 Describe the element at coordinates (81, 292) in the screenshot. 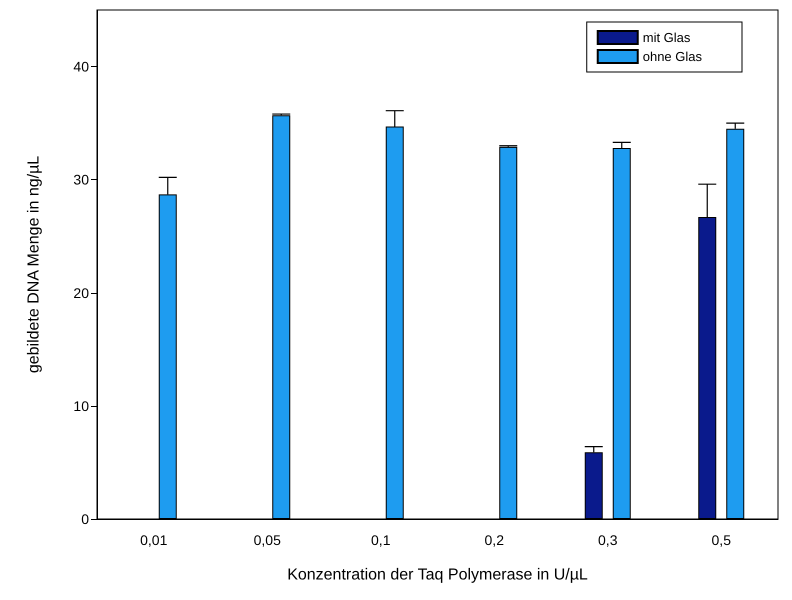

I see `y-tick-label: 20` at that location.